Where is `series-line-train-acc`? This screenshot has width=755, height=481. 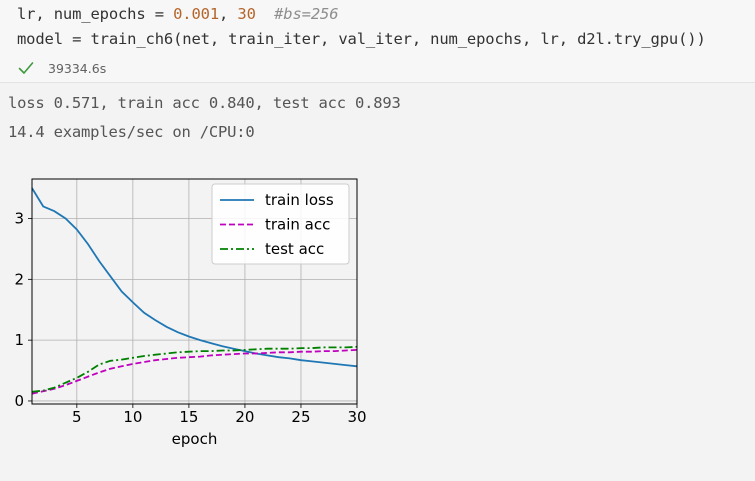 series-line-train-acc is located at coordinates (194, 372).